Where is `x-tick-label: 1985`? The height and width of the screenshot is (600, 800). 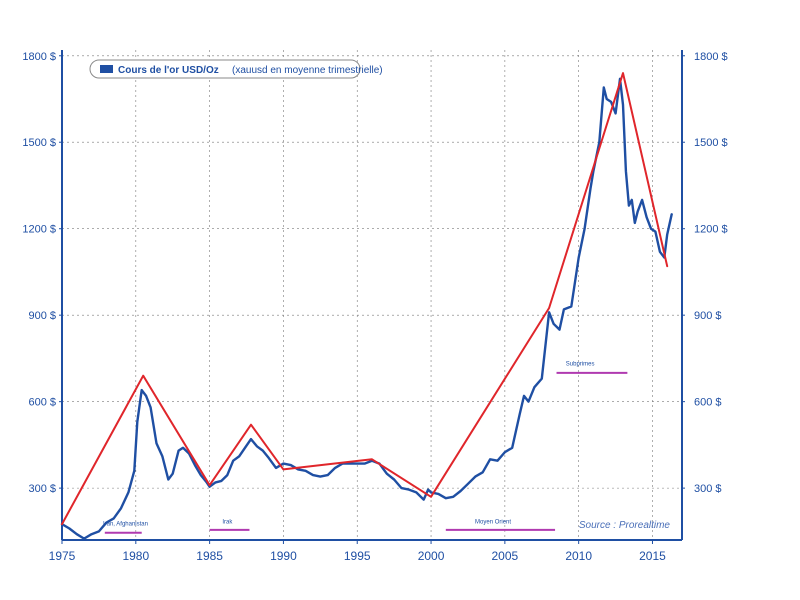 x-tick-label: 1985 is located at coordinates (209, 556).